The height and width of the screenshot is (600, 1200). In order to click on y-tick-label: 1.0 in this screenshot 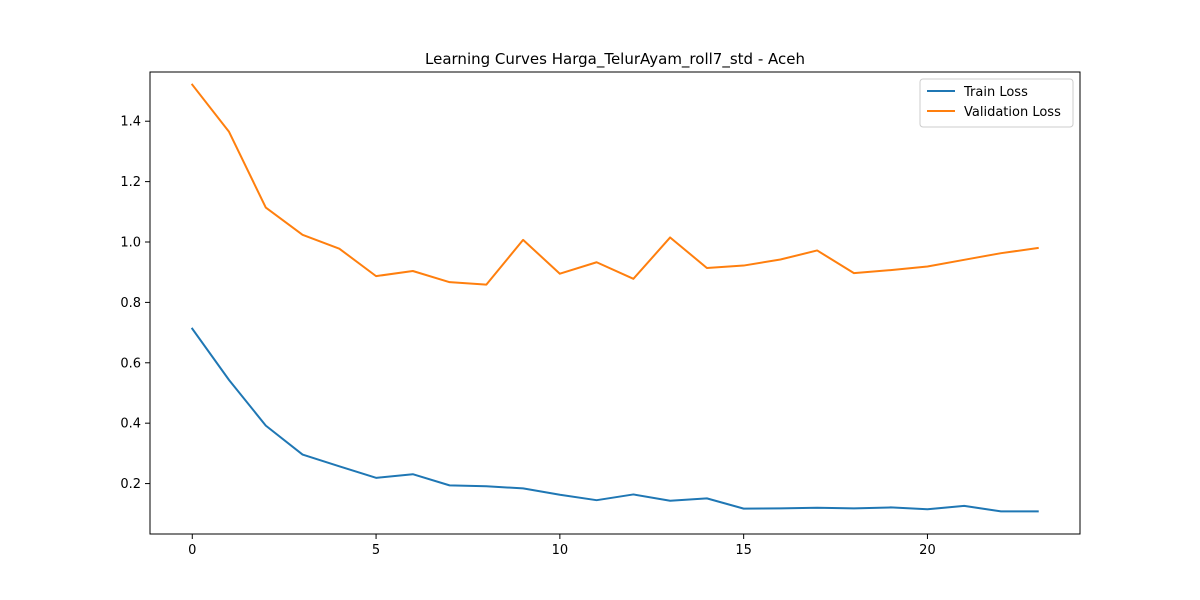, I will do `click(130, 243)`.